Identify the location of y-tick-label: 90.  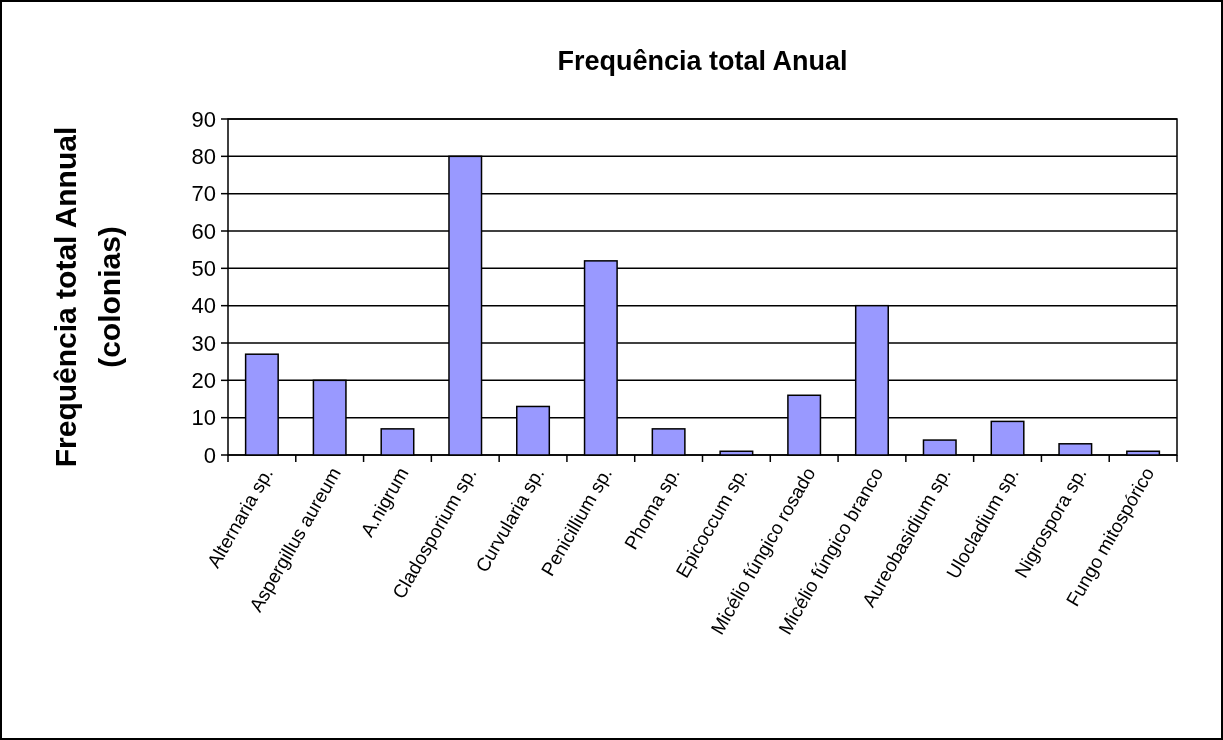
(203, 119).